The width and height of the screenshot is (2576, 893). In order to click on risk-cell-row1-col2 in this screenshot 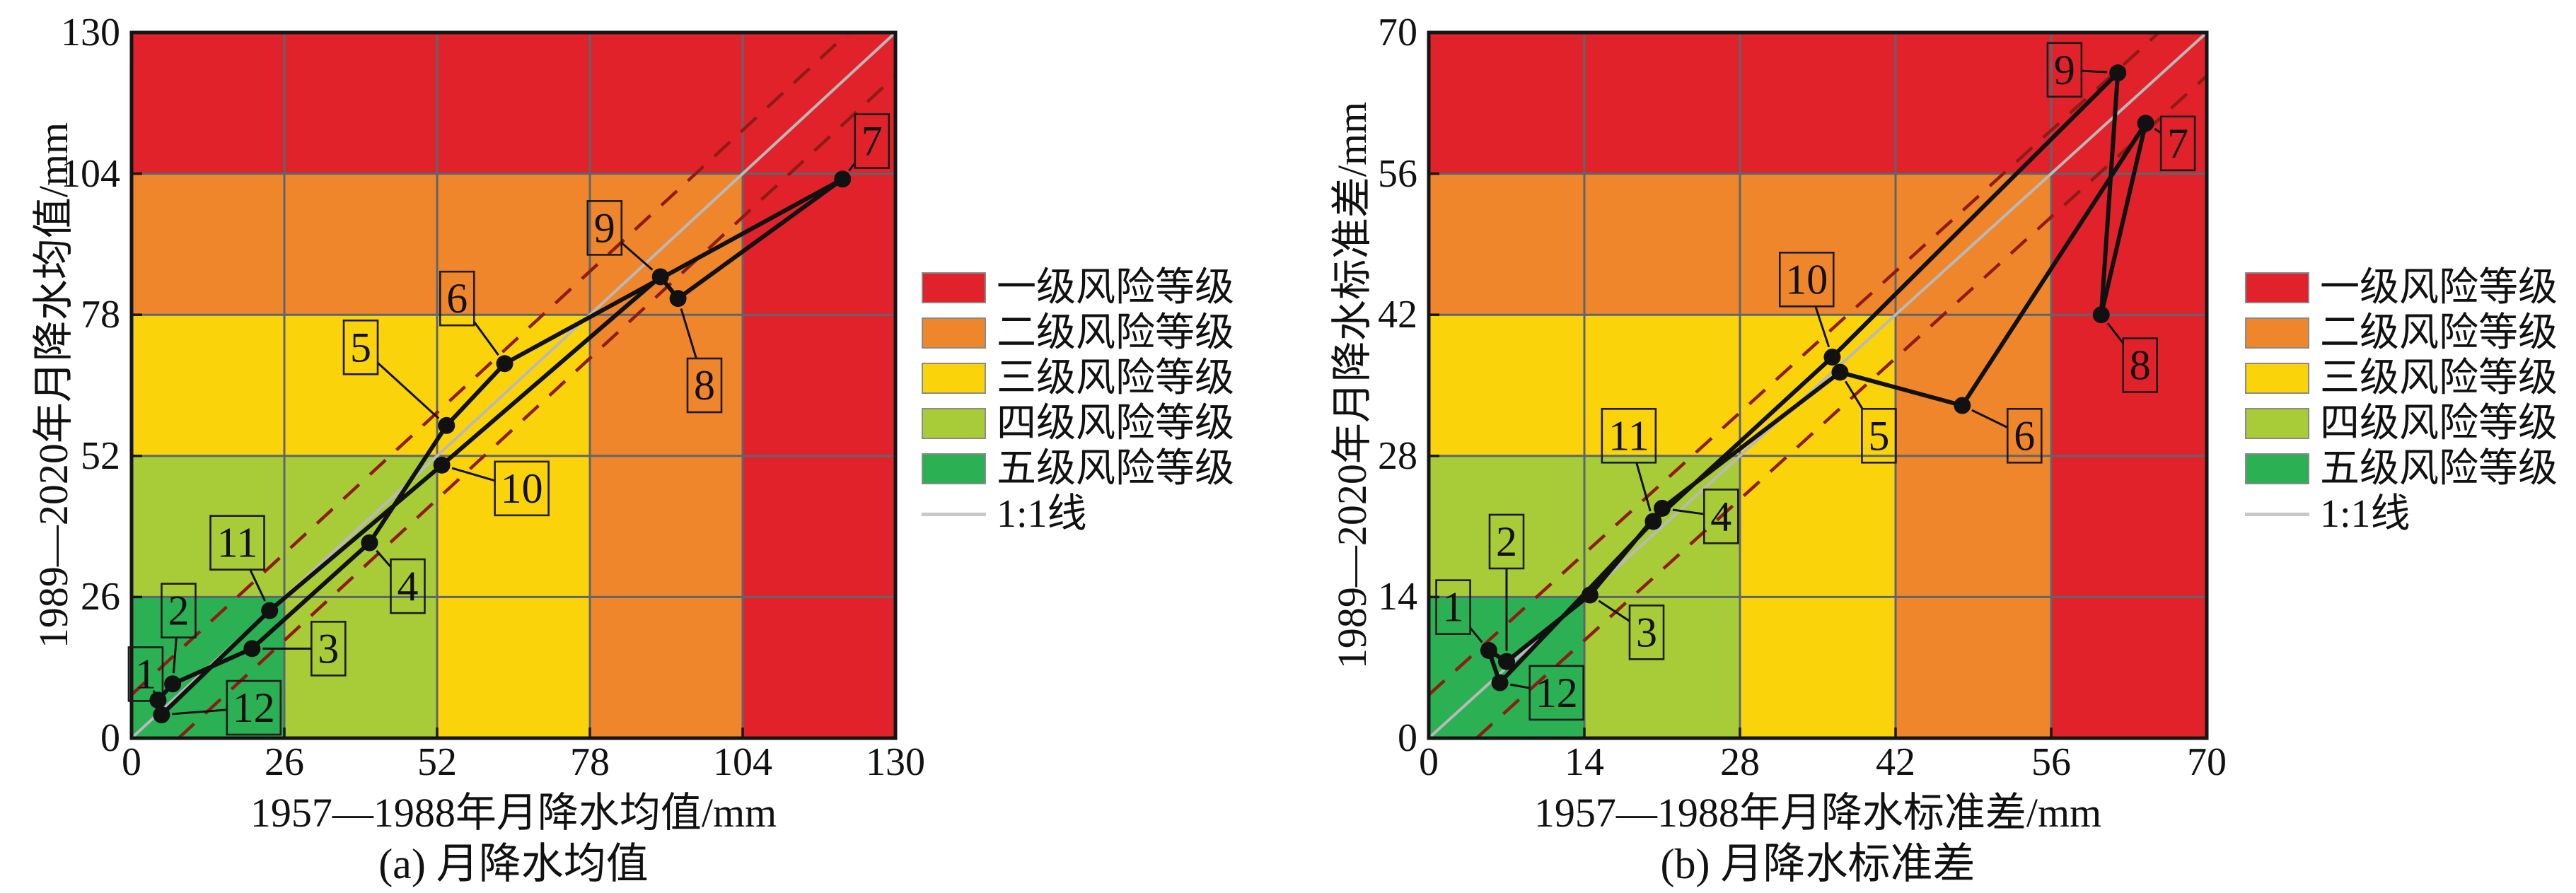, I will do `click(1662, 667)`.